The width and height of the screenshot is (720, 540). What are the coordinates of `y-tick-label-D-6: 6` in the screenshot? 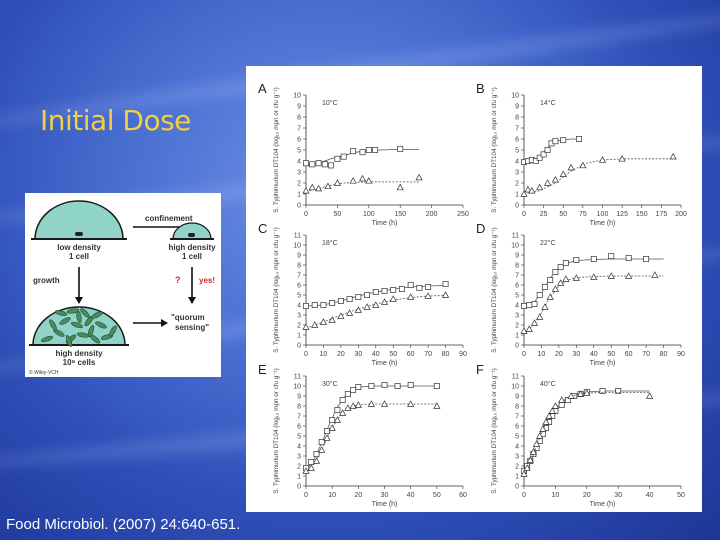 It's located at (517, 286).